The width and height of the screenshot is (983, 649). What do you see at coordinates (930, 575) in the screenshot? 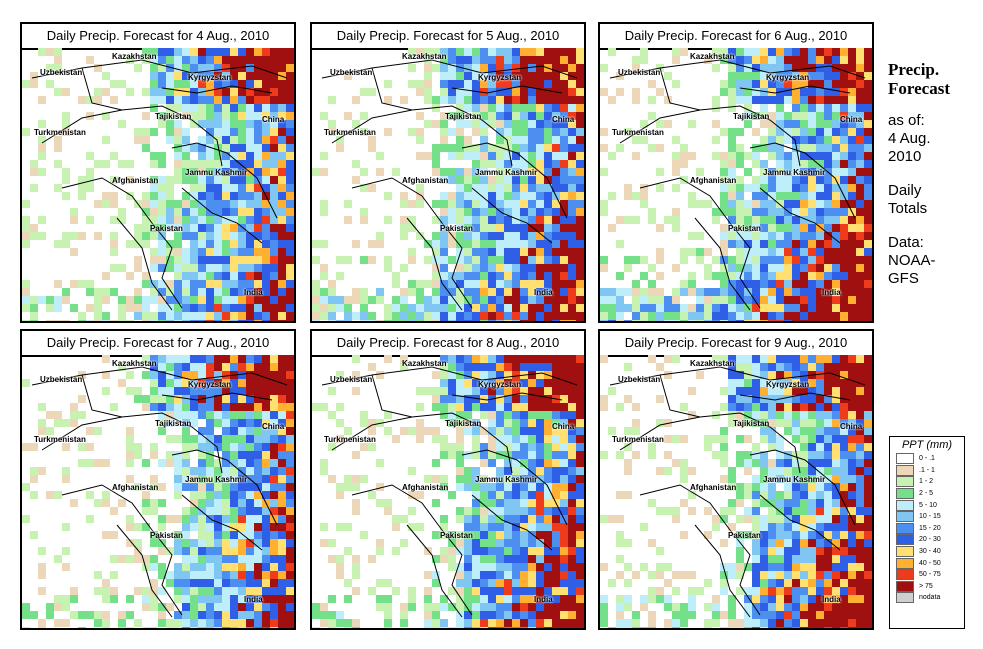
I see `legend-label: 50 - 75` at bounding box center [930, 575].